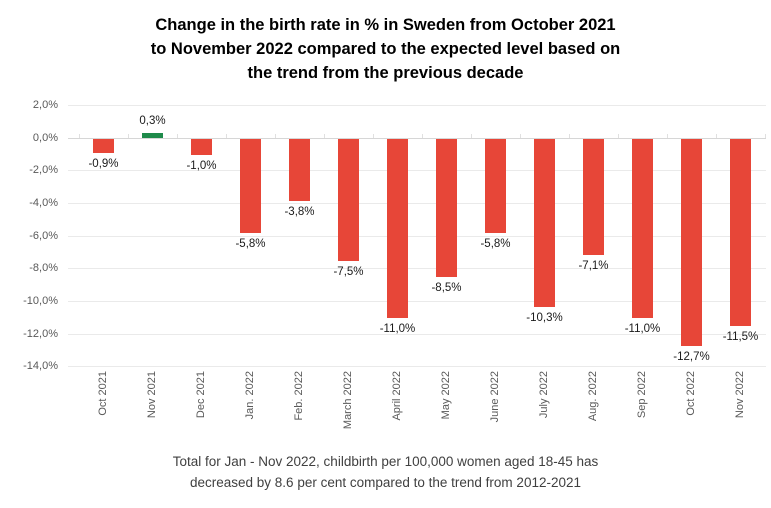 Image resolution: width=771 pixels, height=508 pixels. I want to click on x-axis-category-label: June 2022, so click(495, 397).